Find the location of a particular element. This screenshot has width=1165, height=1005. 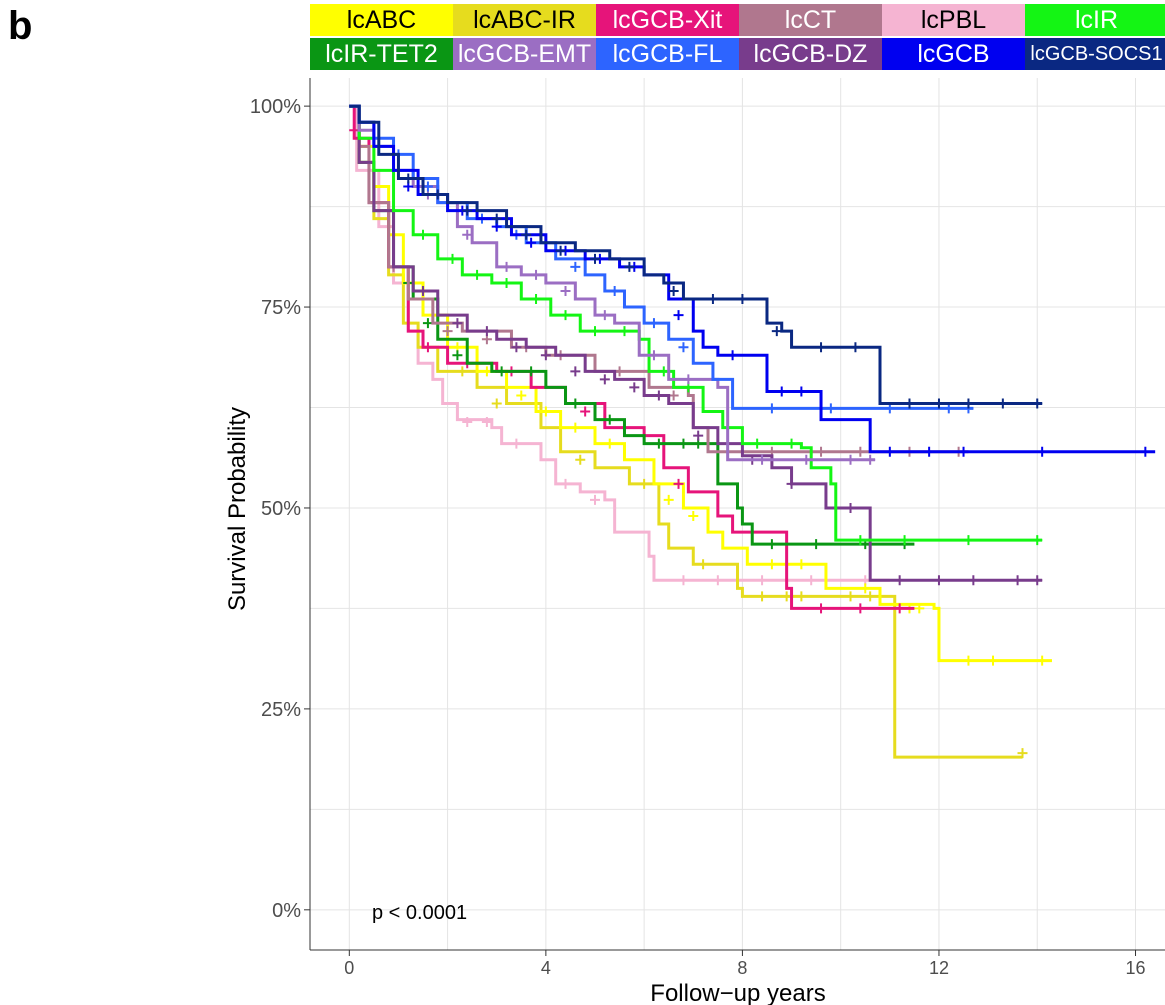

x-axis-label: Follow−up years is located at coordinates (737, 992).